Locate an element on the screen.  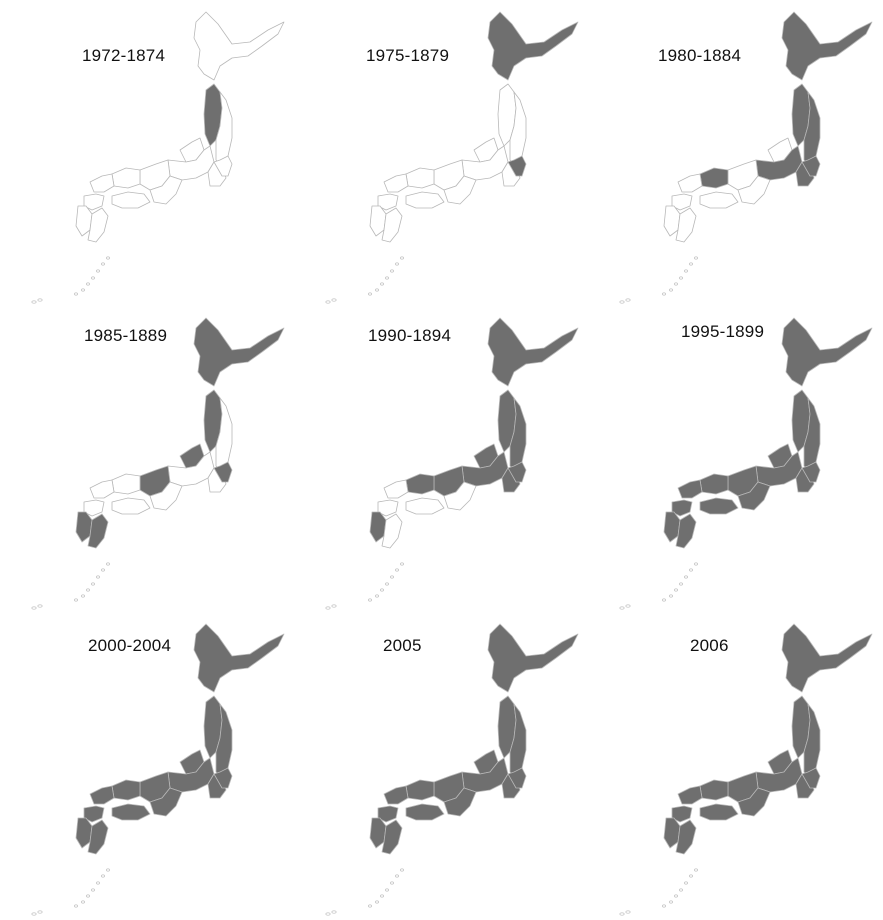
period-label: 1985-1889 is located at coordinates (126, 335).